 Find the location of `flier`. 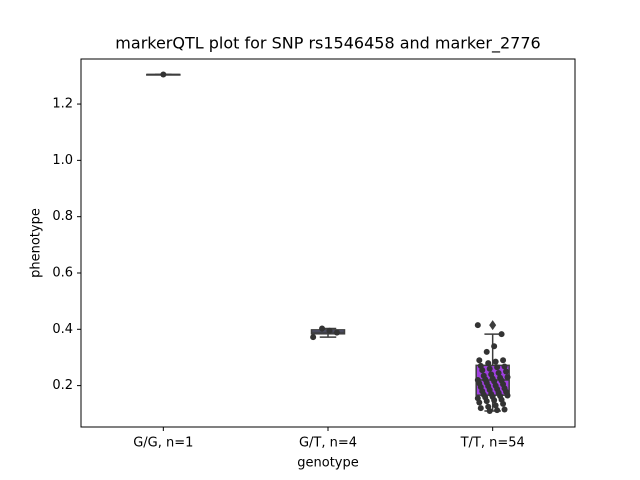

flier is located at coordinates (493, 325).